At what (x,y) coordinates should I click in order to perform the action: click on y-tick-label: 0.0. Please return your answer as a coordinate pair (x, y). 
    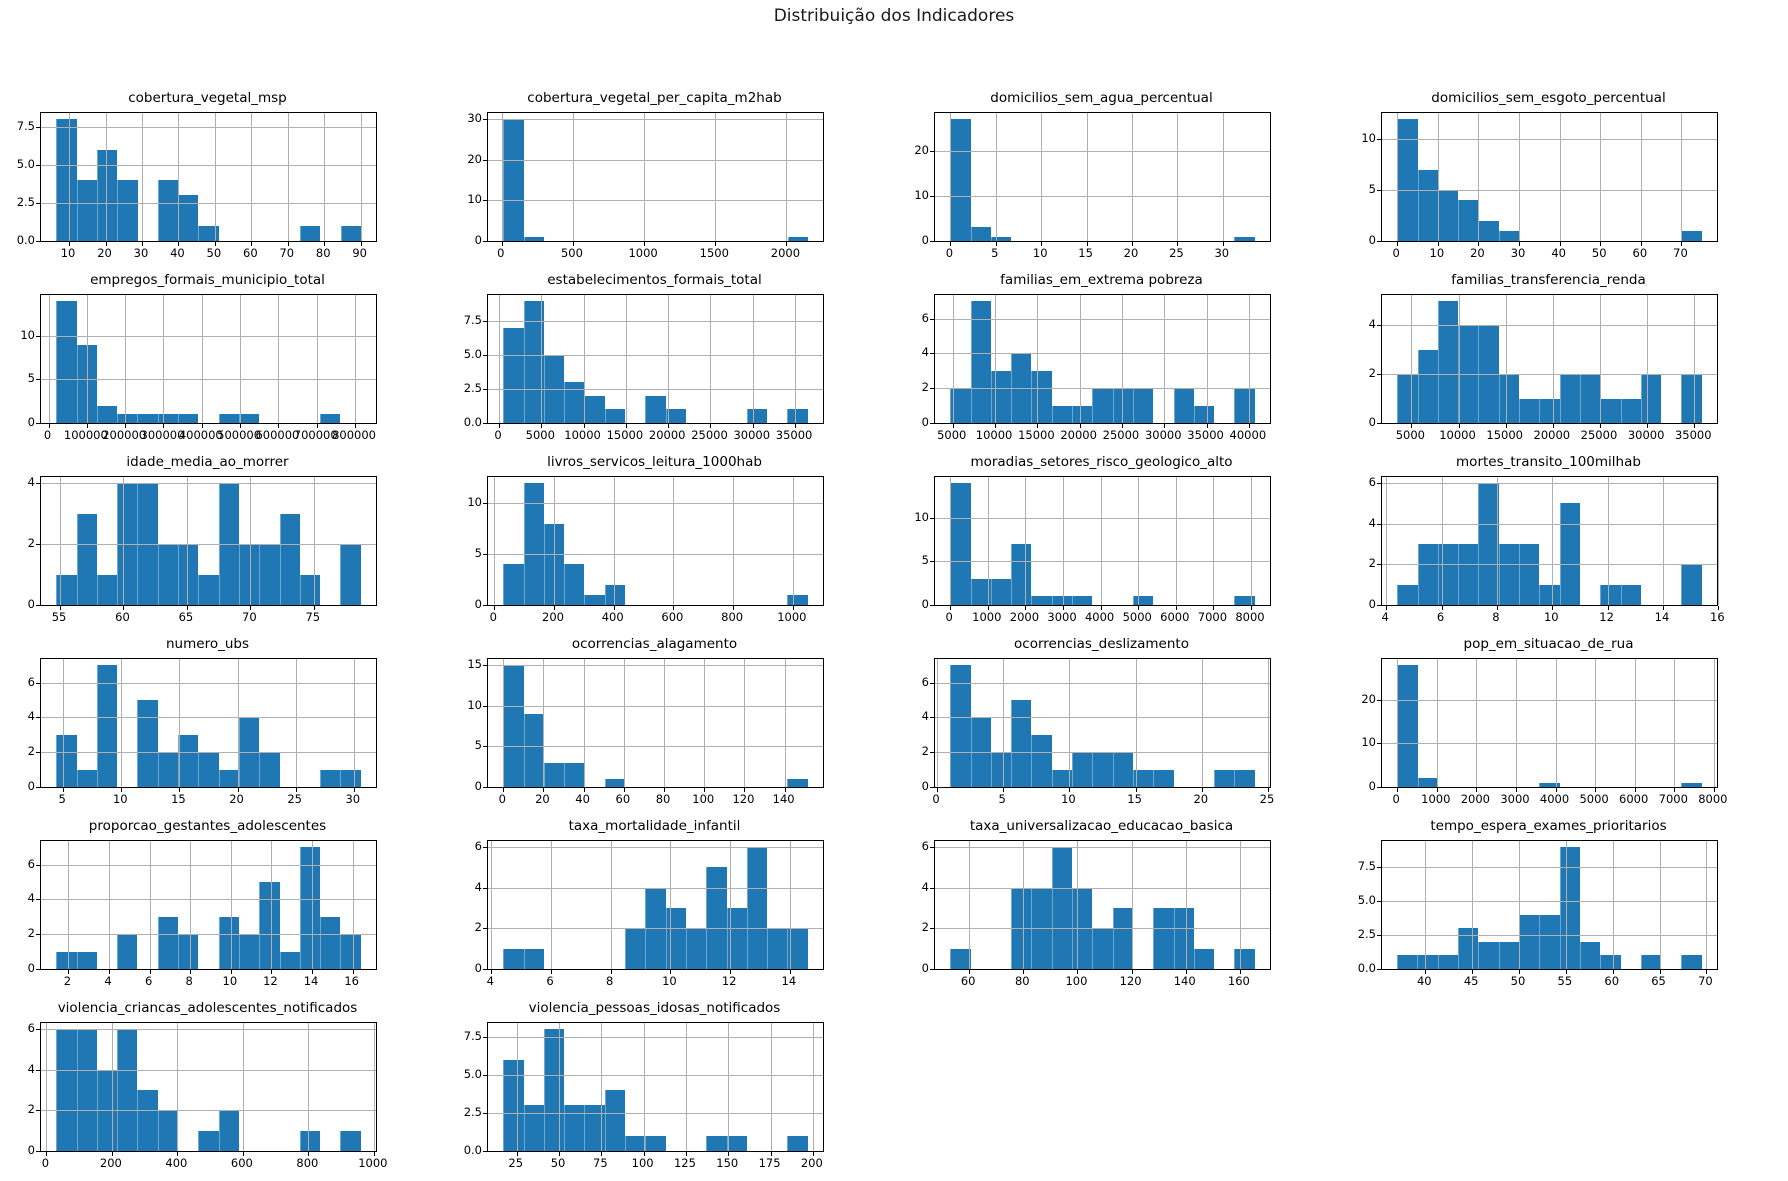
    Looking at the image, I should click on (472, 422).